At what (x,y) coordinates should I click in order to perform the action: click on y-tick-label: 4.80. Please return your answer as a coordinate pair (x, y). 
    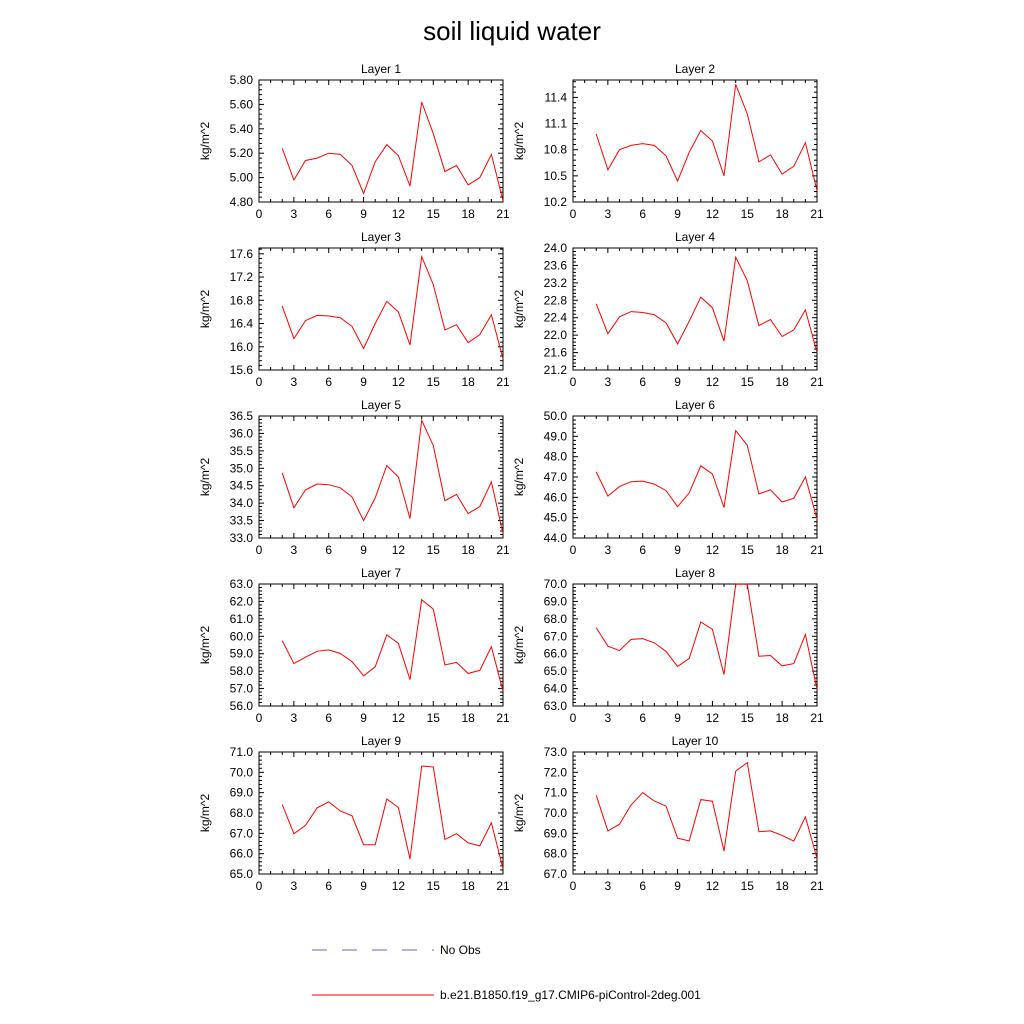
    Looking at the image, I should click on (242, 202).